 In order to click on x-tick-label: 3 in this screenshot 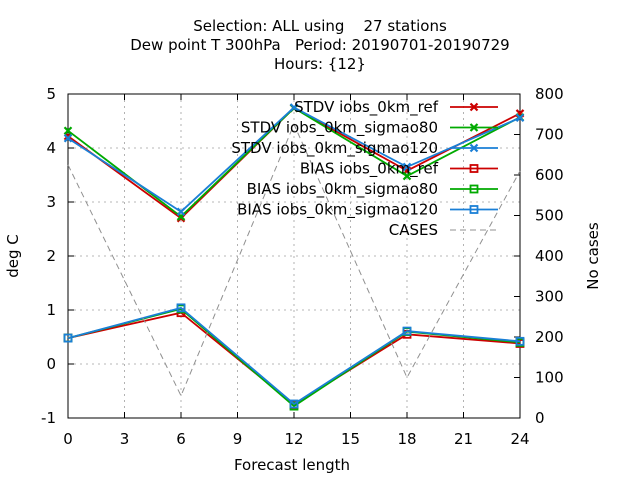, I will do `click(125, 439)`.